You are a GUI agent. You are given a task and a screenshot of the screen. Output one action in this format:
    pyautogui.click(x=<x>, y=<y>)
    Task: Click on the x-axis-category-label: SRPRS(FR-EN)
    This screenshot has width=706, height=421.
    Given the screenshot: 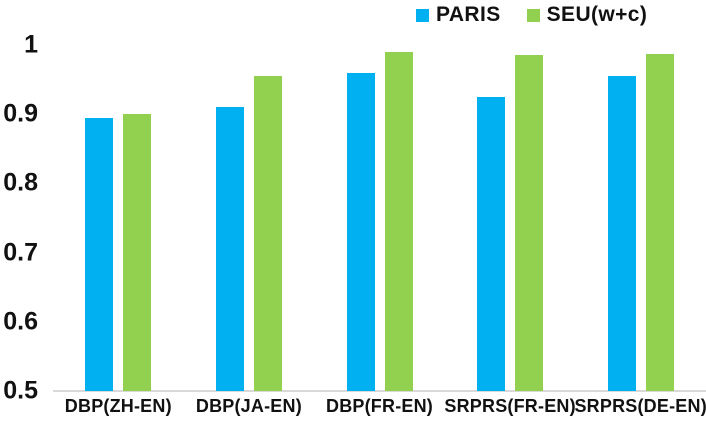 What is the action you would take?
    pyautogui.click(x=510, y=406)
    